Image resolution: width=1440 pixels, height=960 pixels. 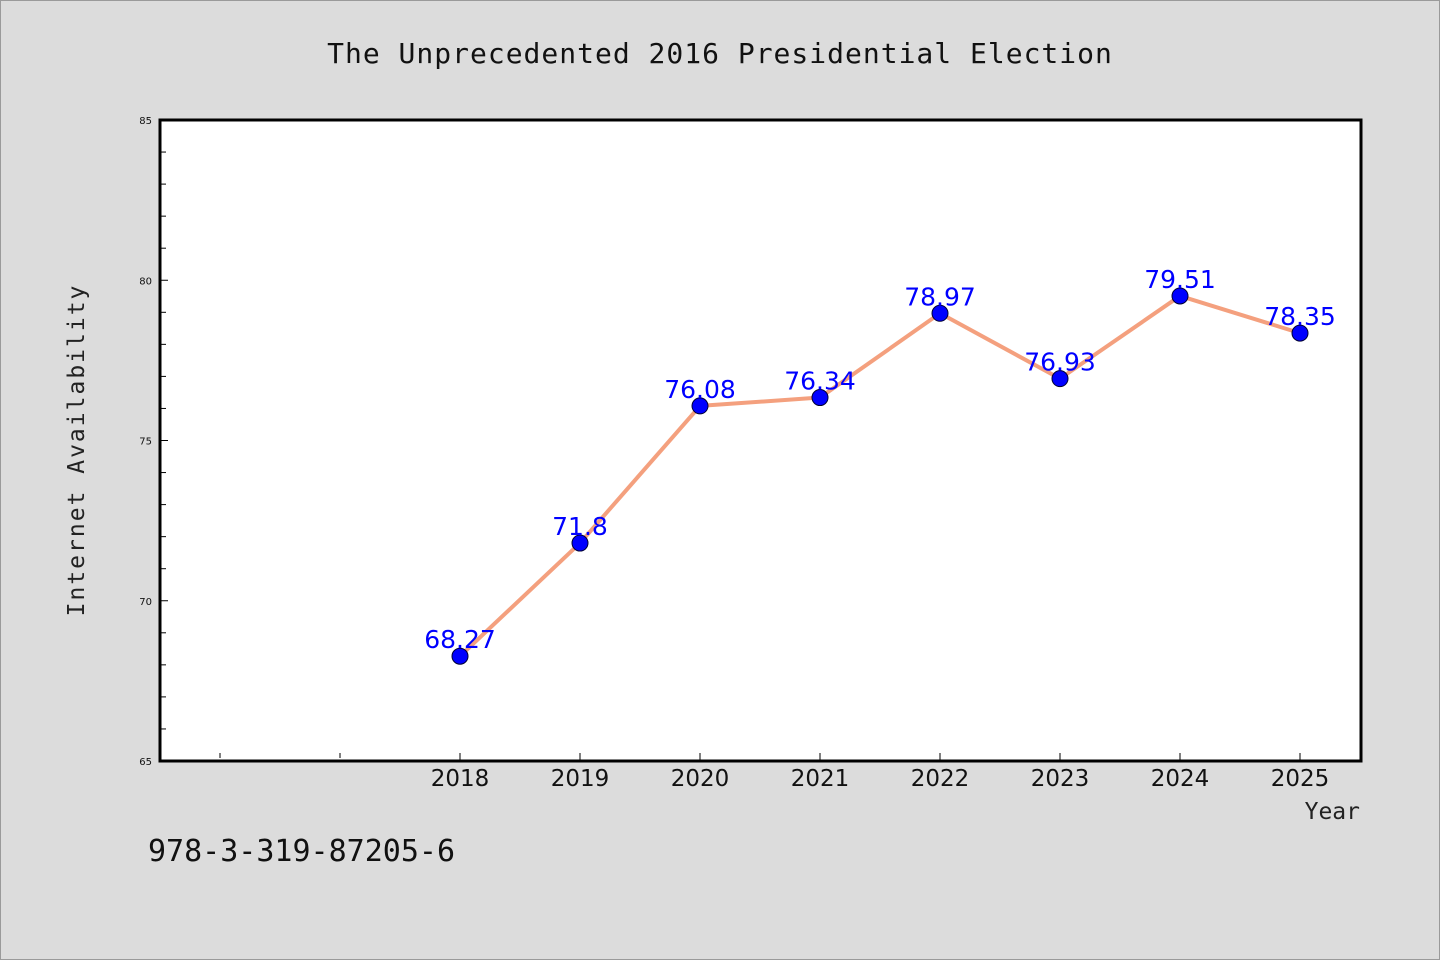 I want to click on x-tick-label: 2021, so click(x=820, y=779).